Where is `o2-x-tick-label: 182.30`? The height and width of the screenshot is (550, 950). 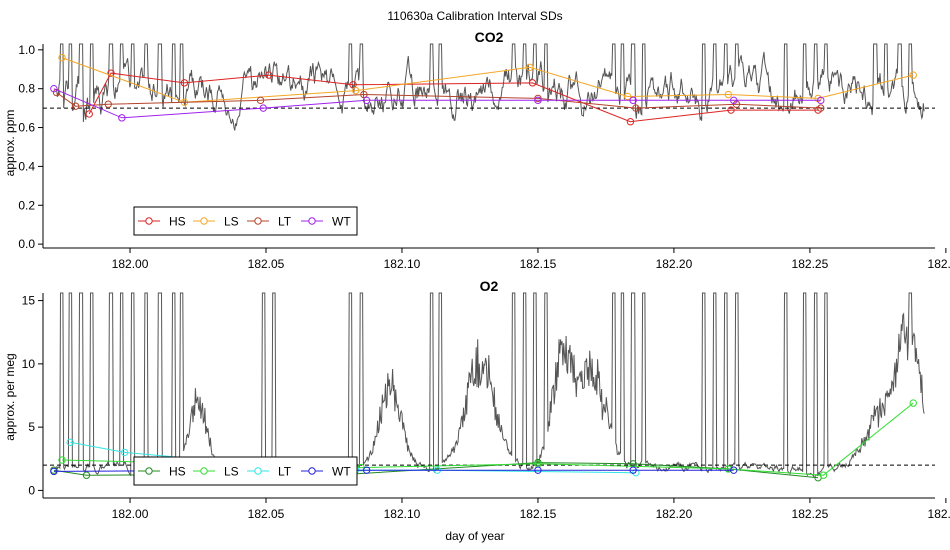 o2-x-tick-label: 182.30 is located at coordinates (939, 514).